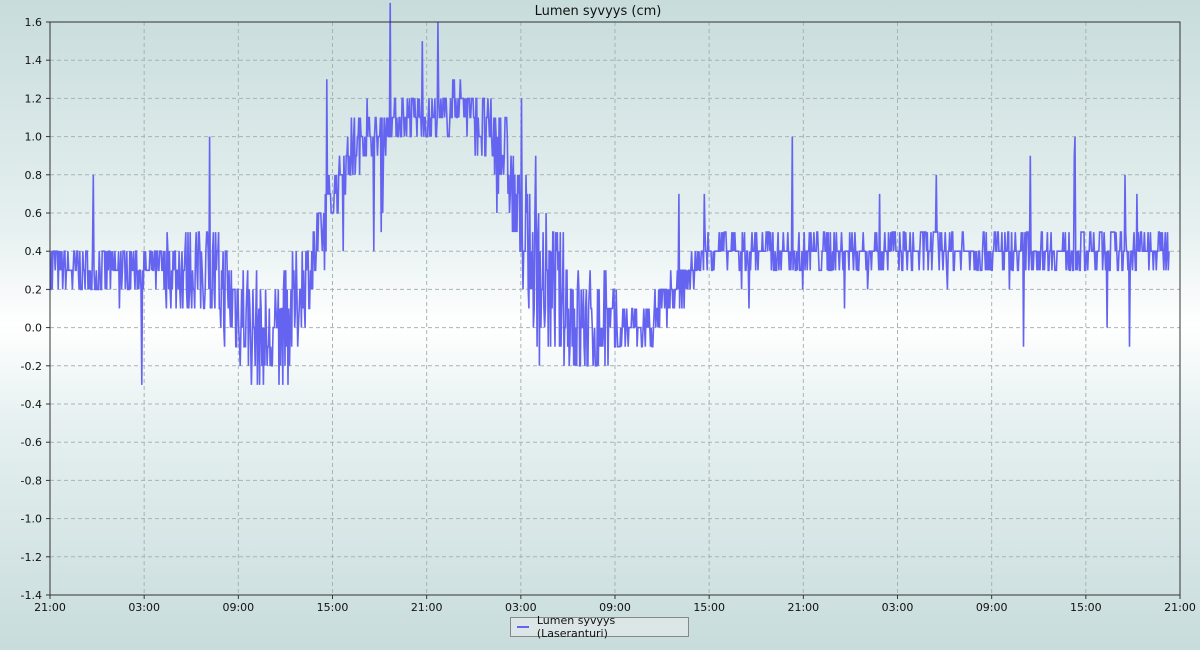 The image size is (1200, 650). Describe the element at coordinates (31, 480) in the screenshot. I see `y-tick-label: -0.8` at that location.